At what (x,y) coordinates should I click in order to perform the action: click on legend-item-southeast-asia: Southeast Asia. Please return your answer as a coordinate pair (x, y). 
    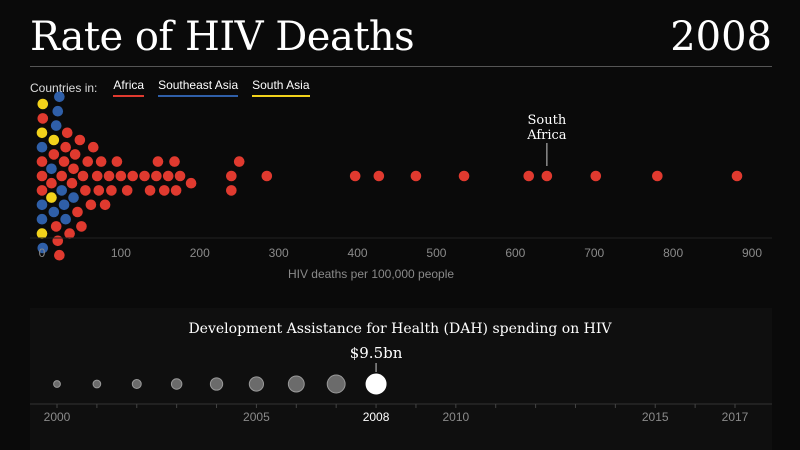
    Looking at the image, I should click on (198, 87).